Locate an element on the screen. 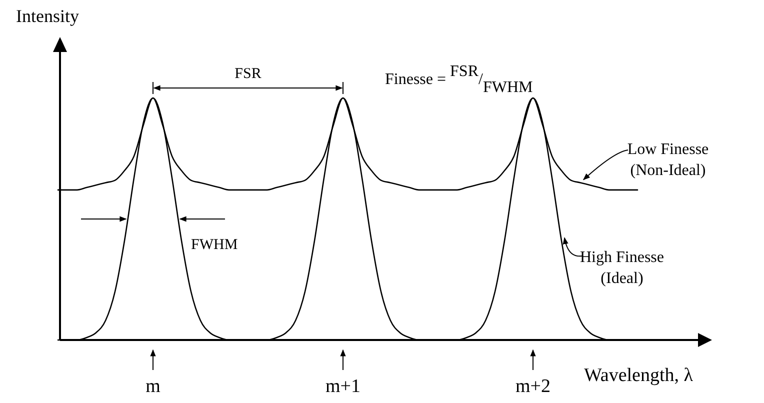 This screenshot has width=764, height=403. x-axis-title: Wavelength, λ is located at coordinates (639, 375).